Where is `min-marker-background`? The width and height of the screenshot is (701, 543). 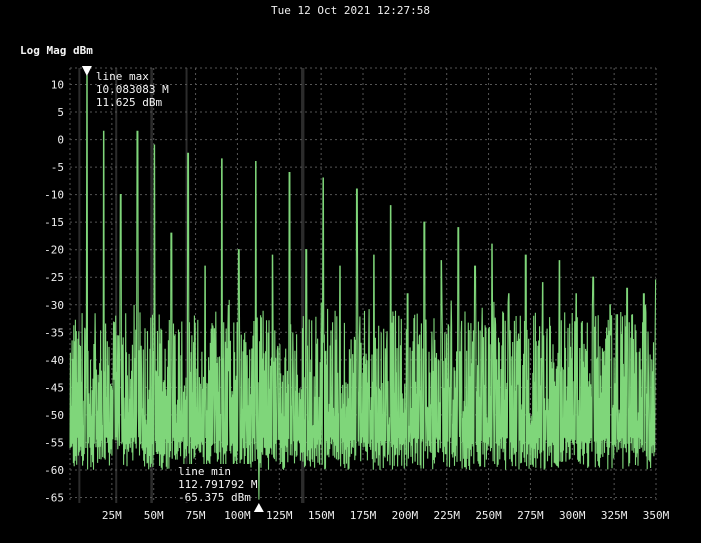 min-marker-background is located at coordinates (213, 483).